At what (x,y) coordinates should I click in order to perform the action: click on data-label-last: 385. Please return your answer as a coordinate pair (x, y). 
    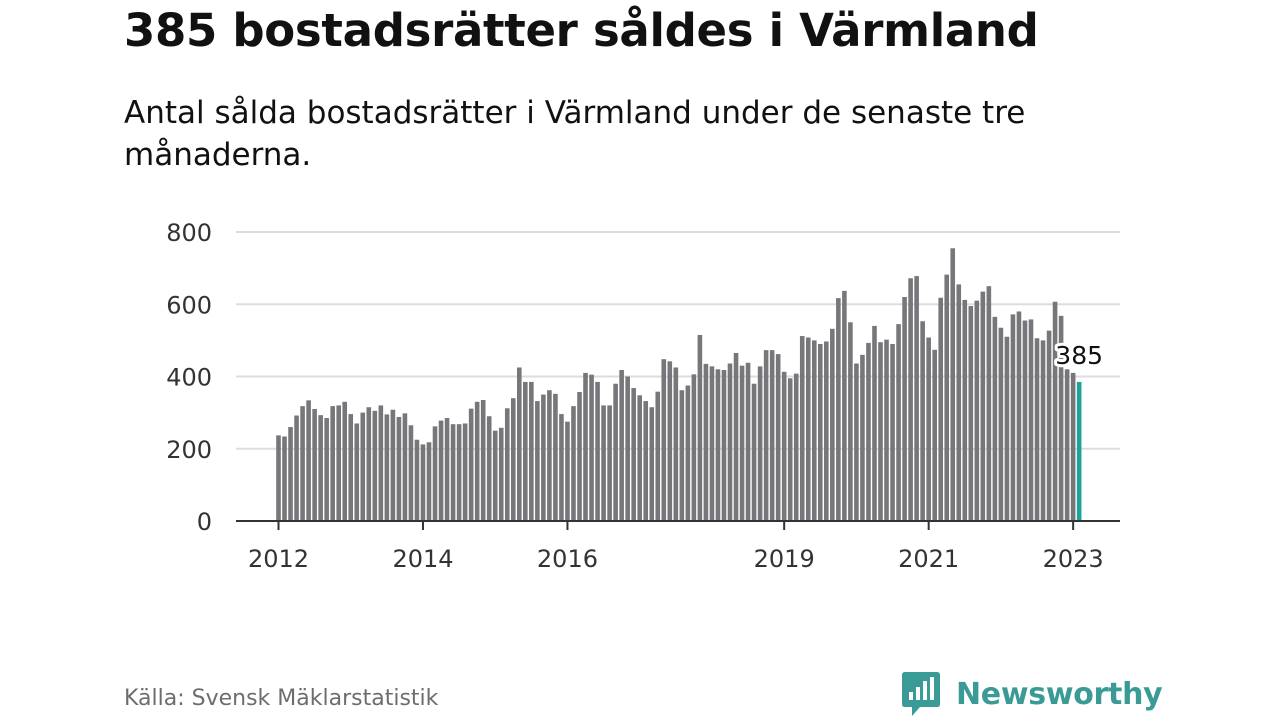
    Looking at the image, I should click on (1079, 355).